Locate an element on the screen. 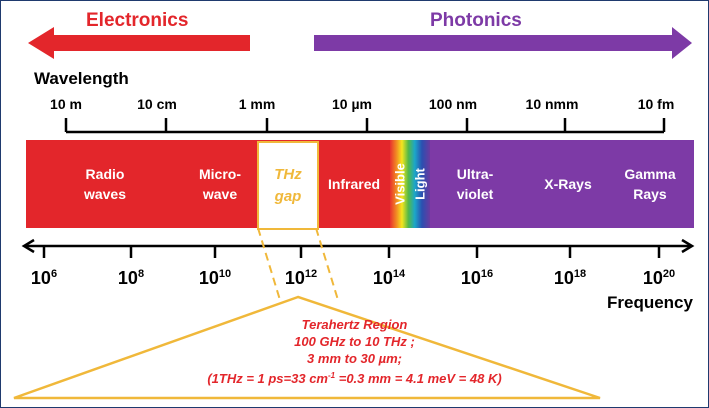 This screenshot has width=709, height=408. microwave-band: Micro-wave is located at coordinates (220, 184).